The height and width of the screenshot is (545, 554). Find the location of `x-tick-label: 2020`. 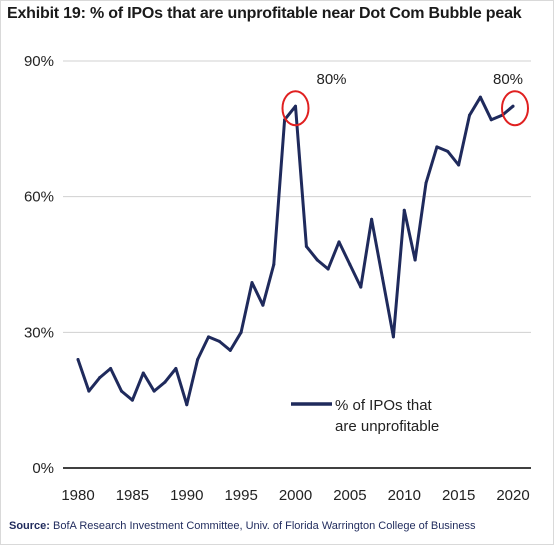

x-tick-label: 2020 is located at coordinates (512, 495).